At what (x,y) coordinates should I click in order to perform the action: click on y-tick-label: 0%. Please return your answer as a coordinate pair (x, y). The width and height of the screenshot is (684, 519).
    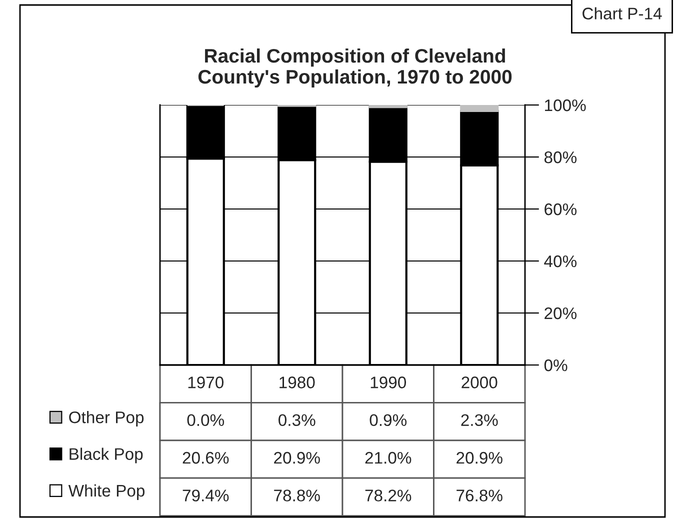
    Looking at the image, I should click on (556, 365).